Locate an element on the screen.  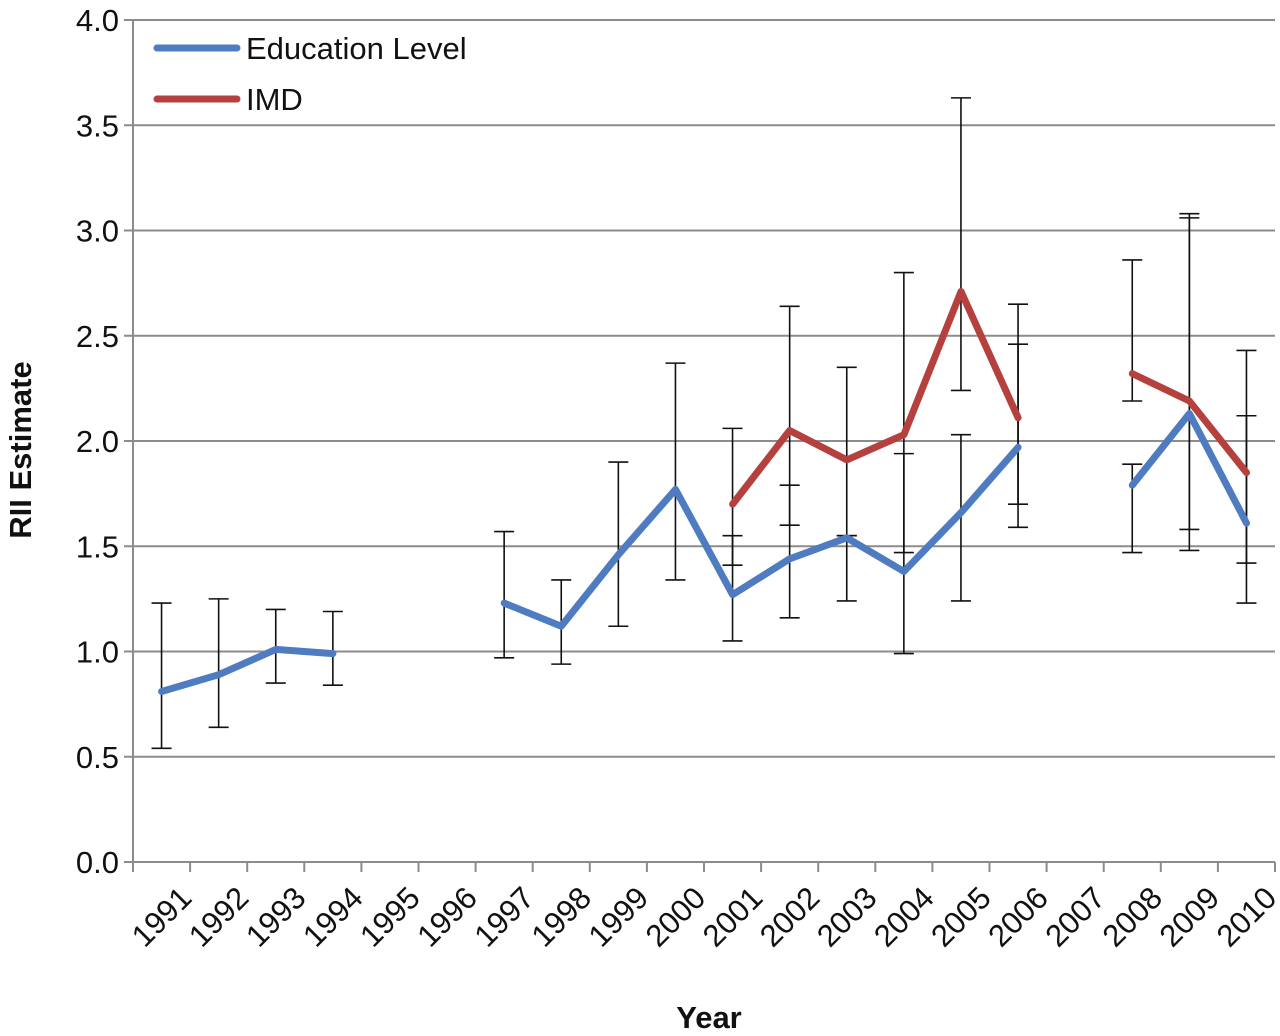
x-tick-label-2002: 2002 is located at coordinates (790, 917).